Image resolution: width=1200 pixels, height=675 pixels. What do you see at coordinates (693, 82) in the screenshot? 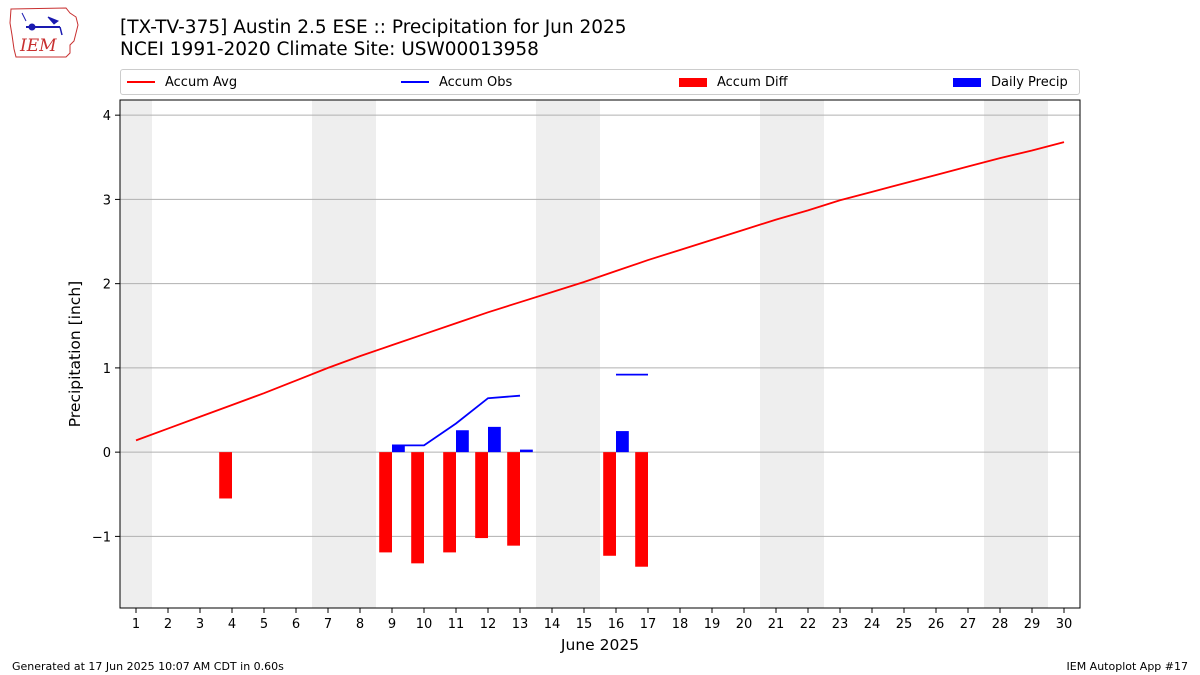
I see `legend-swatch-accum-diff` at bounding box center [693, 82].